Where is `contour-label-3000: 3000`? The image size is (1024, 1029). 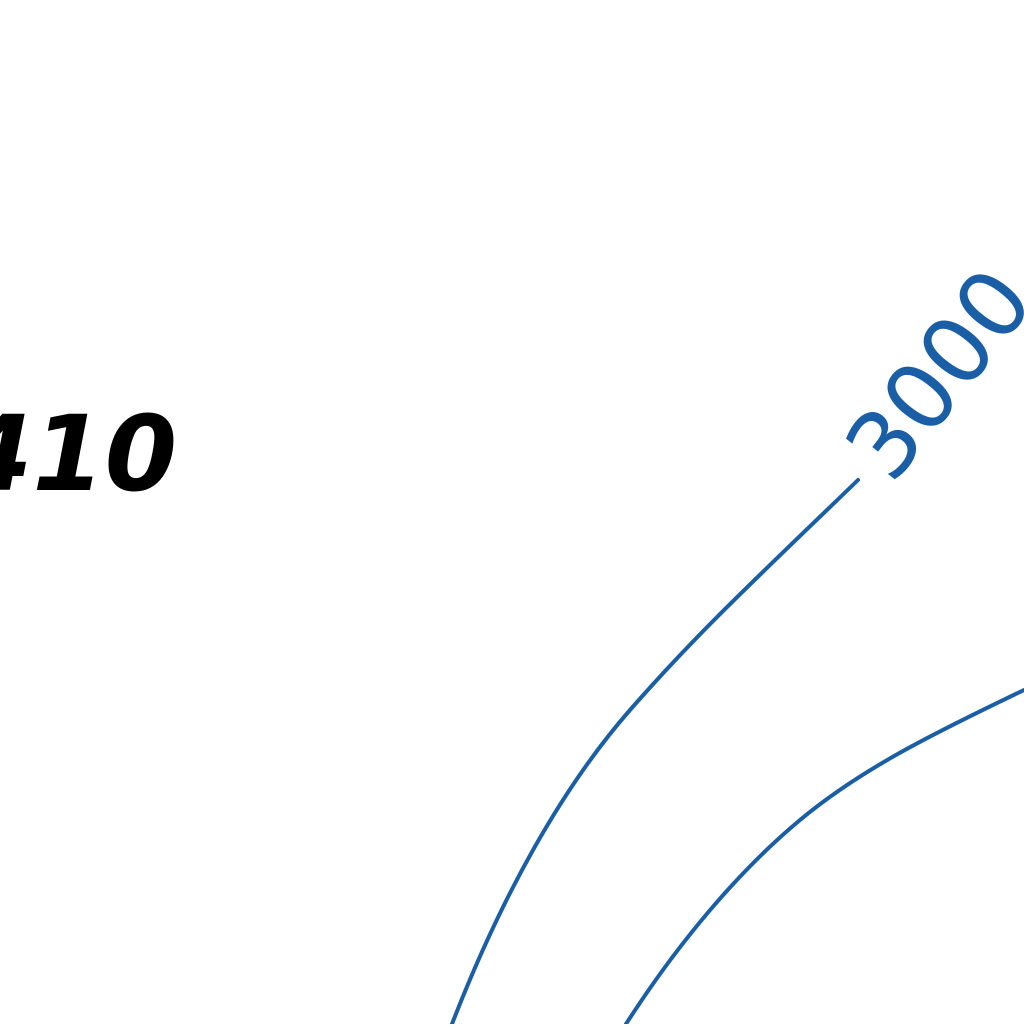
contour-label-3000: 3000 is located at coordinates (924, 374).